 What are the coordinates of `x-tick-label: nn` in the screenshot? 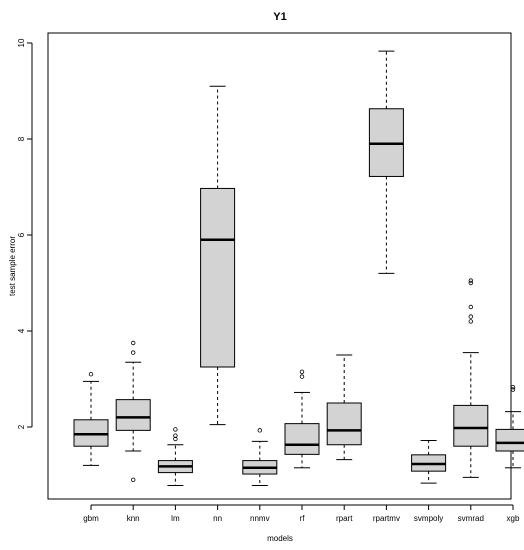 It's located at (217, 518).